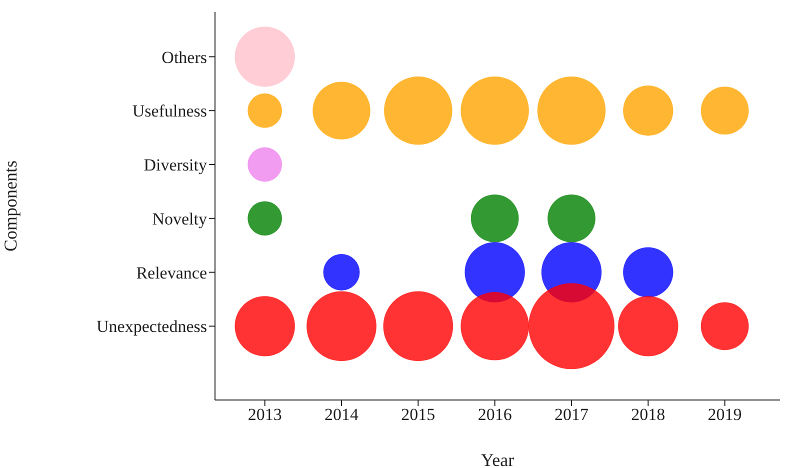  Describe the element at coordinates (571, 414) in the screenshot. I see `x-tick-label: 2017` at that location.